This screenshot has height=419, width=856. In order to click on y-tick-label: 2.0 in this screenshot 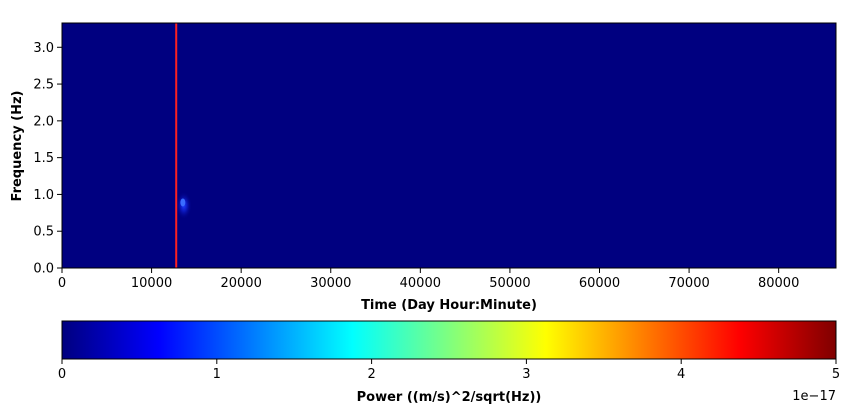, I will do `click(43, 121)`.